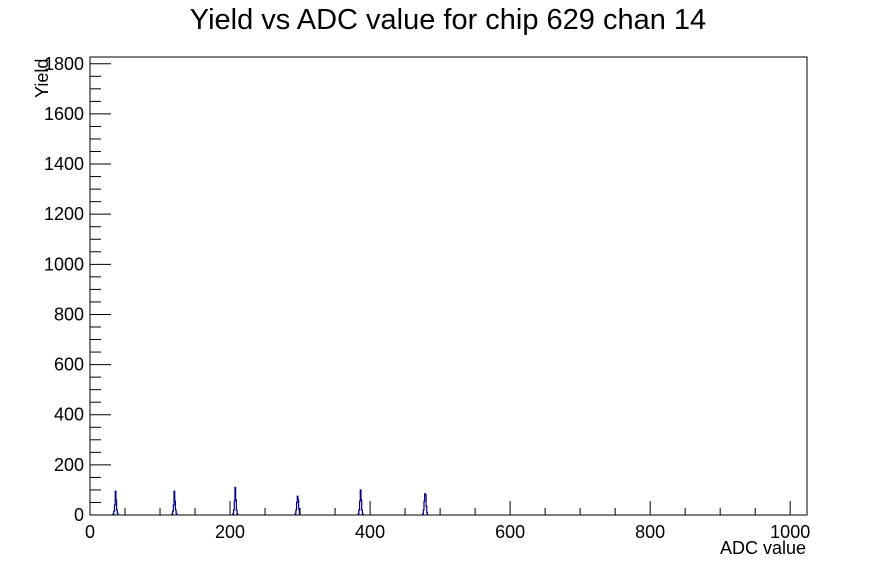 The height and width of the screenshot is (572, 896). What do you see at coordinates (69, 365) in the screenshot?
I see `y-tick-label: 600` at bounding box center [69, 365].